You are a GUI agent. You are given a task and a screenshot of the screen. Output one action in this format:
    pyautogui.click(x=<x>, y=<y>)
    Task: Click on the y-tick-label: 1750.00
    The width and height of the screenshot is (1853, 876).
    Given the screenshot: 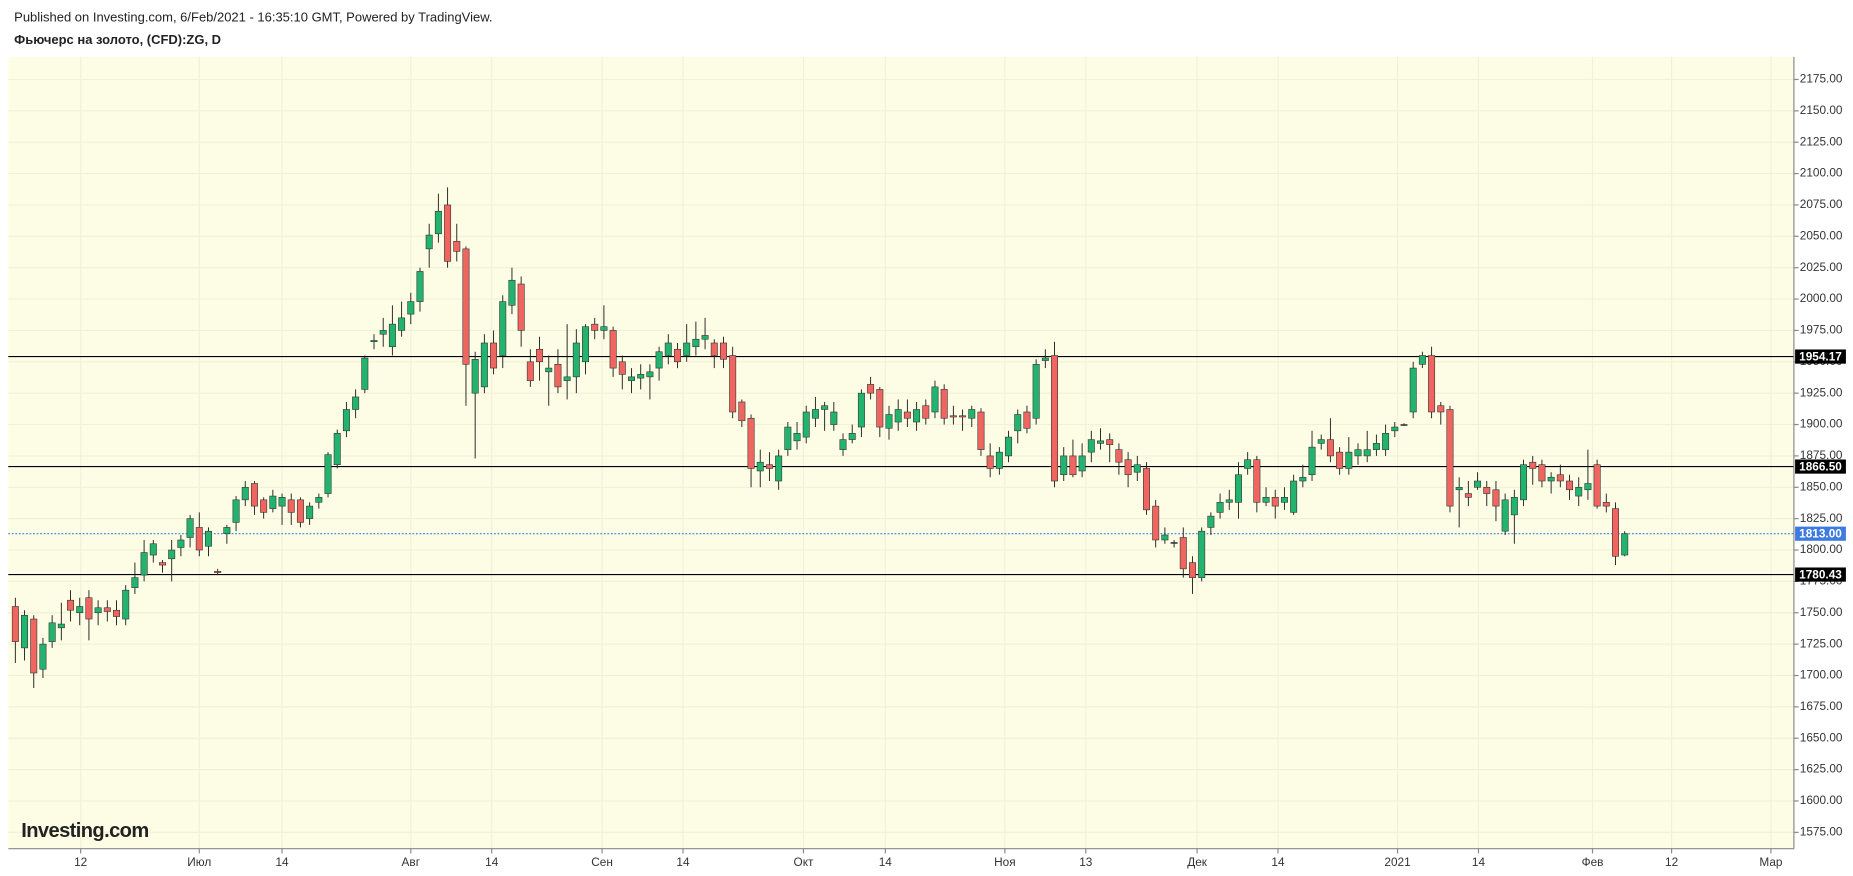 What is the action you would take?
    pyautogui.click(x=1821, y=612)
    